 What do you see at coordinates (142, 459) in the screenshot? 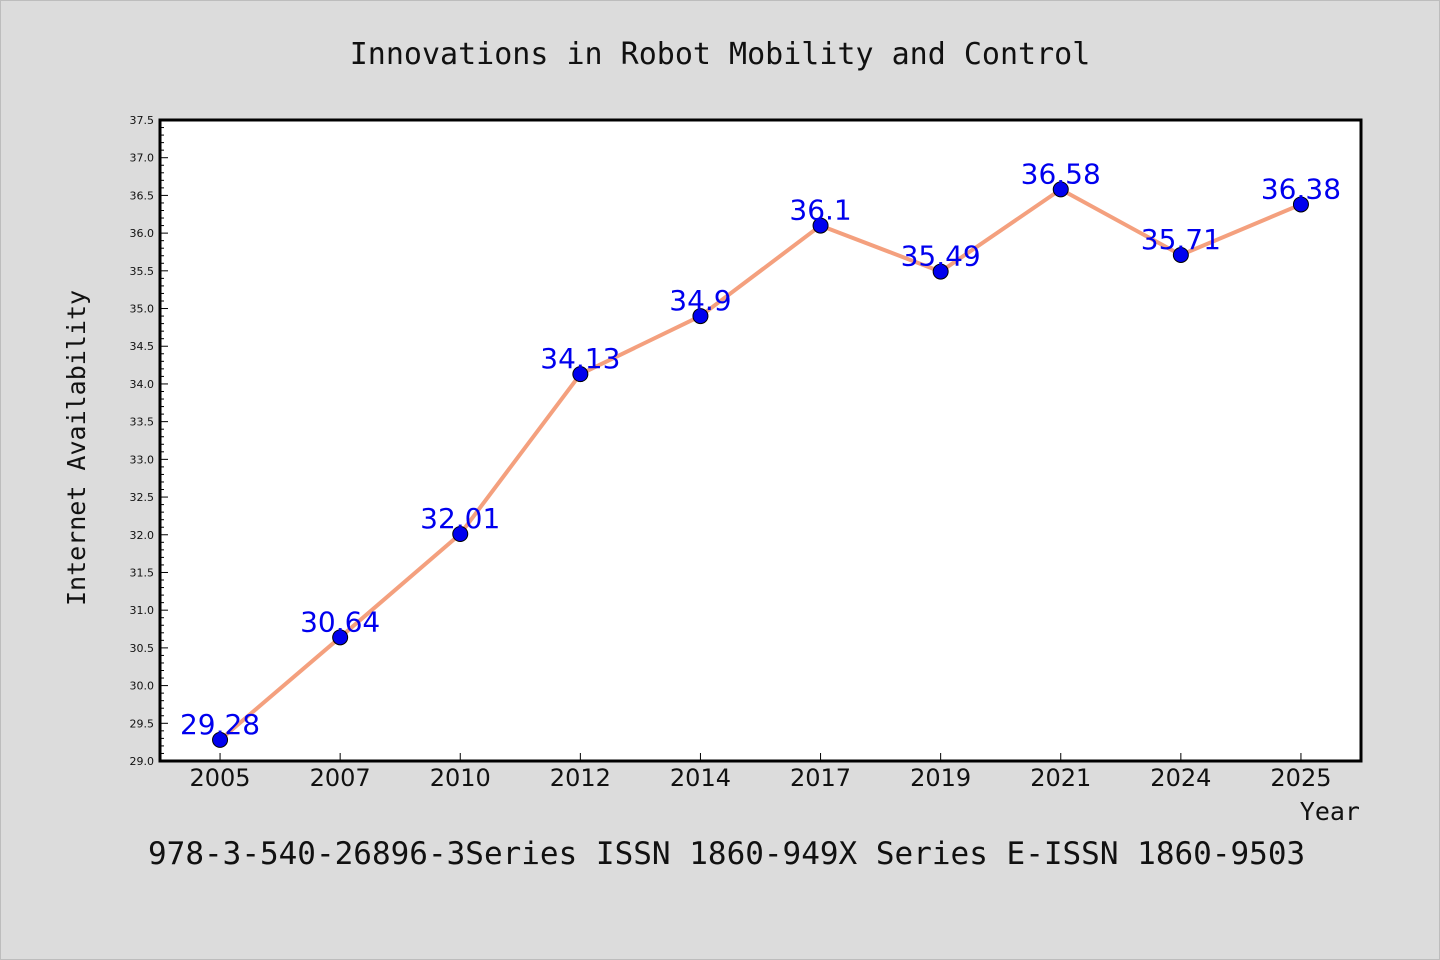
I see `y-tick-label: 33.0` at bounding box center [142, 459].